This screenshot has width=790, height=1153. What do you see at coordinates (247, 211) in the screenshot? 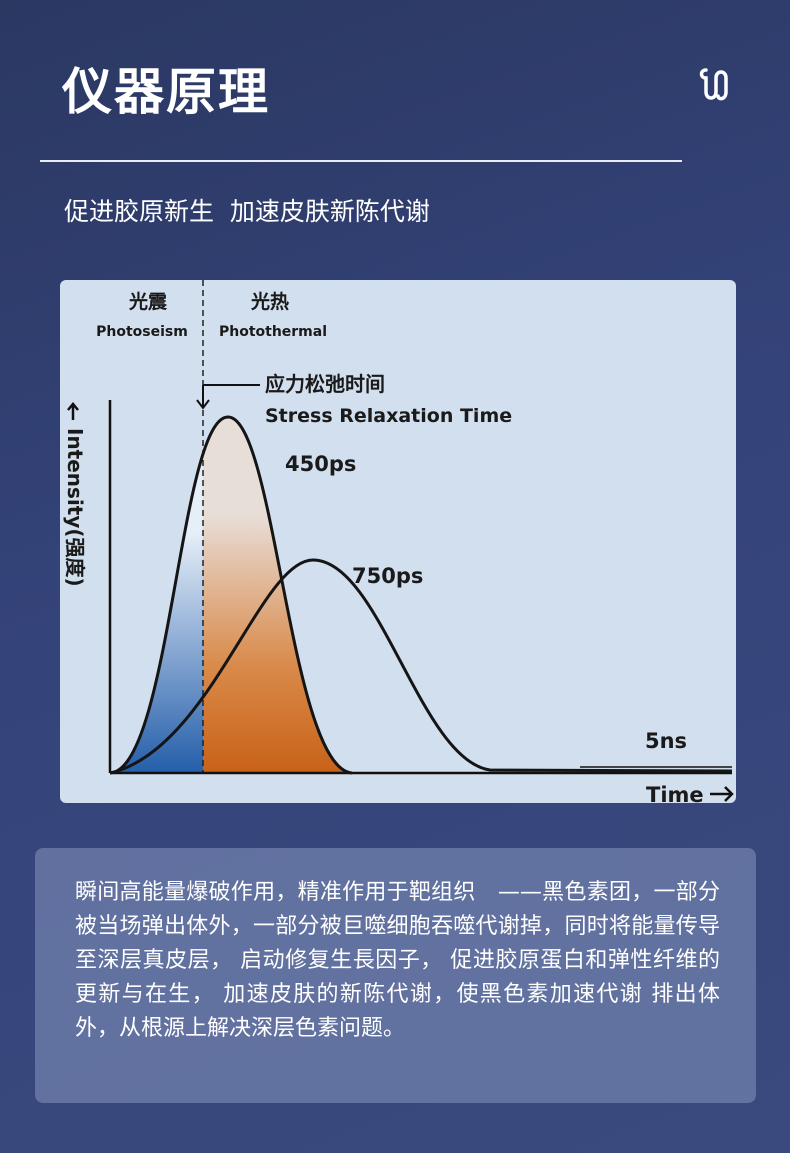
I see `subtitle: 促进胶原新生 加速皮肤新陈代谢` at bounding box center [247, 211].